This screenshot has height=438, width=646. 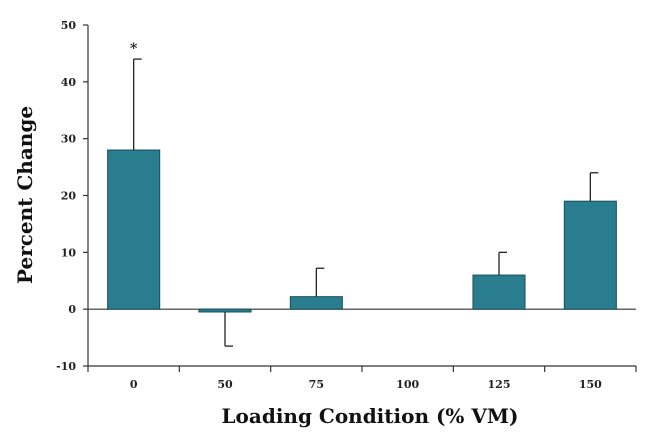 I want to click on y-tick-label: 40, so click(x=69, y=82).